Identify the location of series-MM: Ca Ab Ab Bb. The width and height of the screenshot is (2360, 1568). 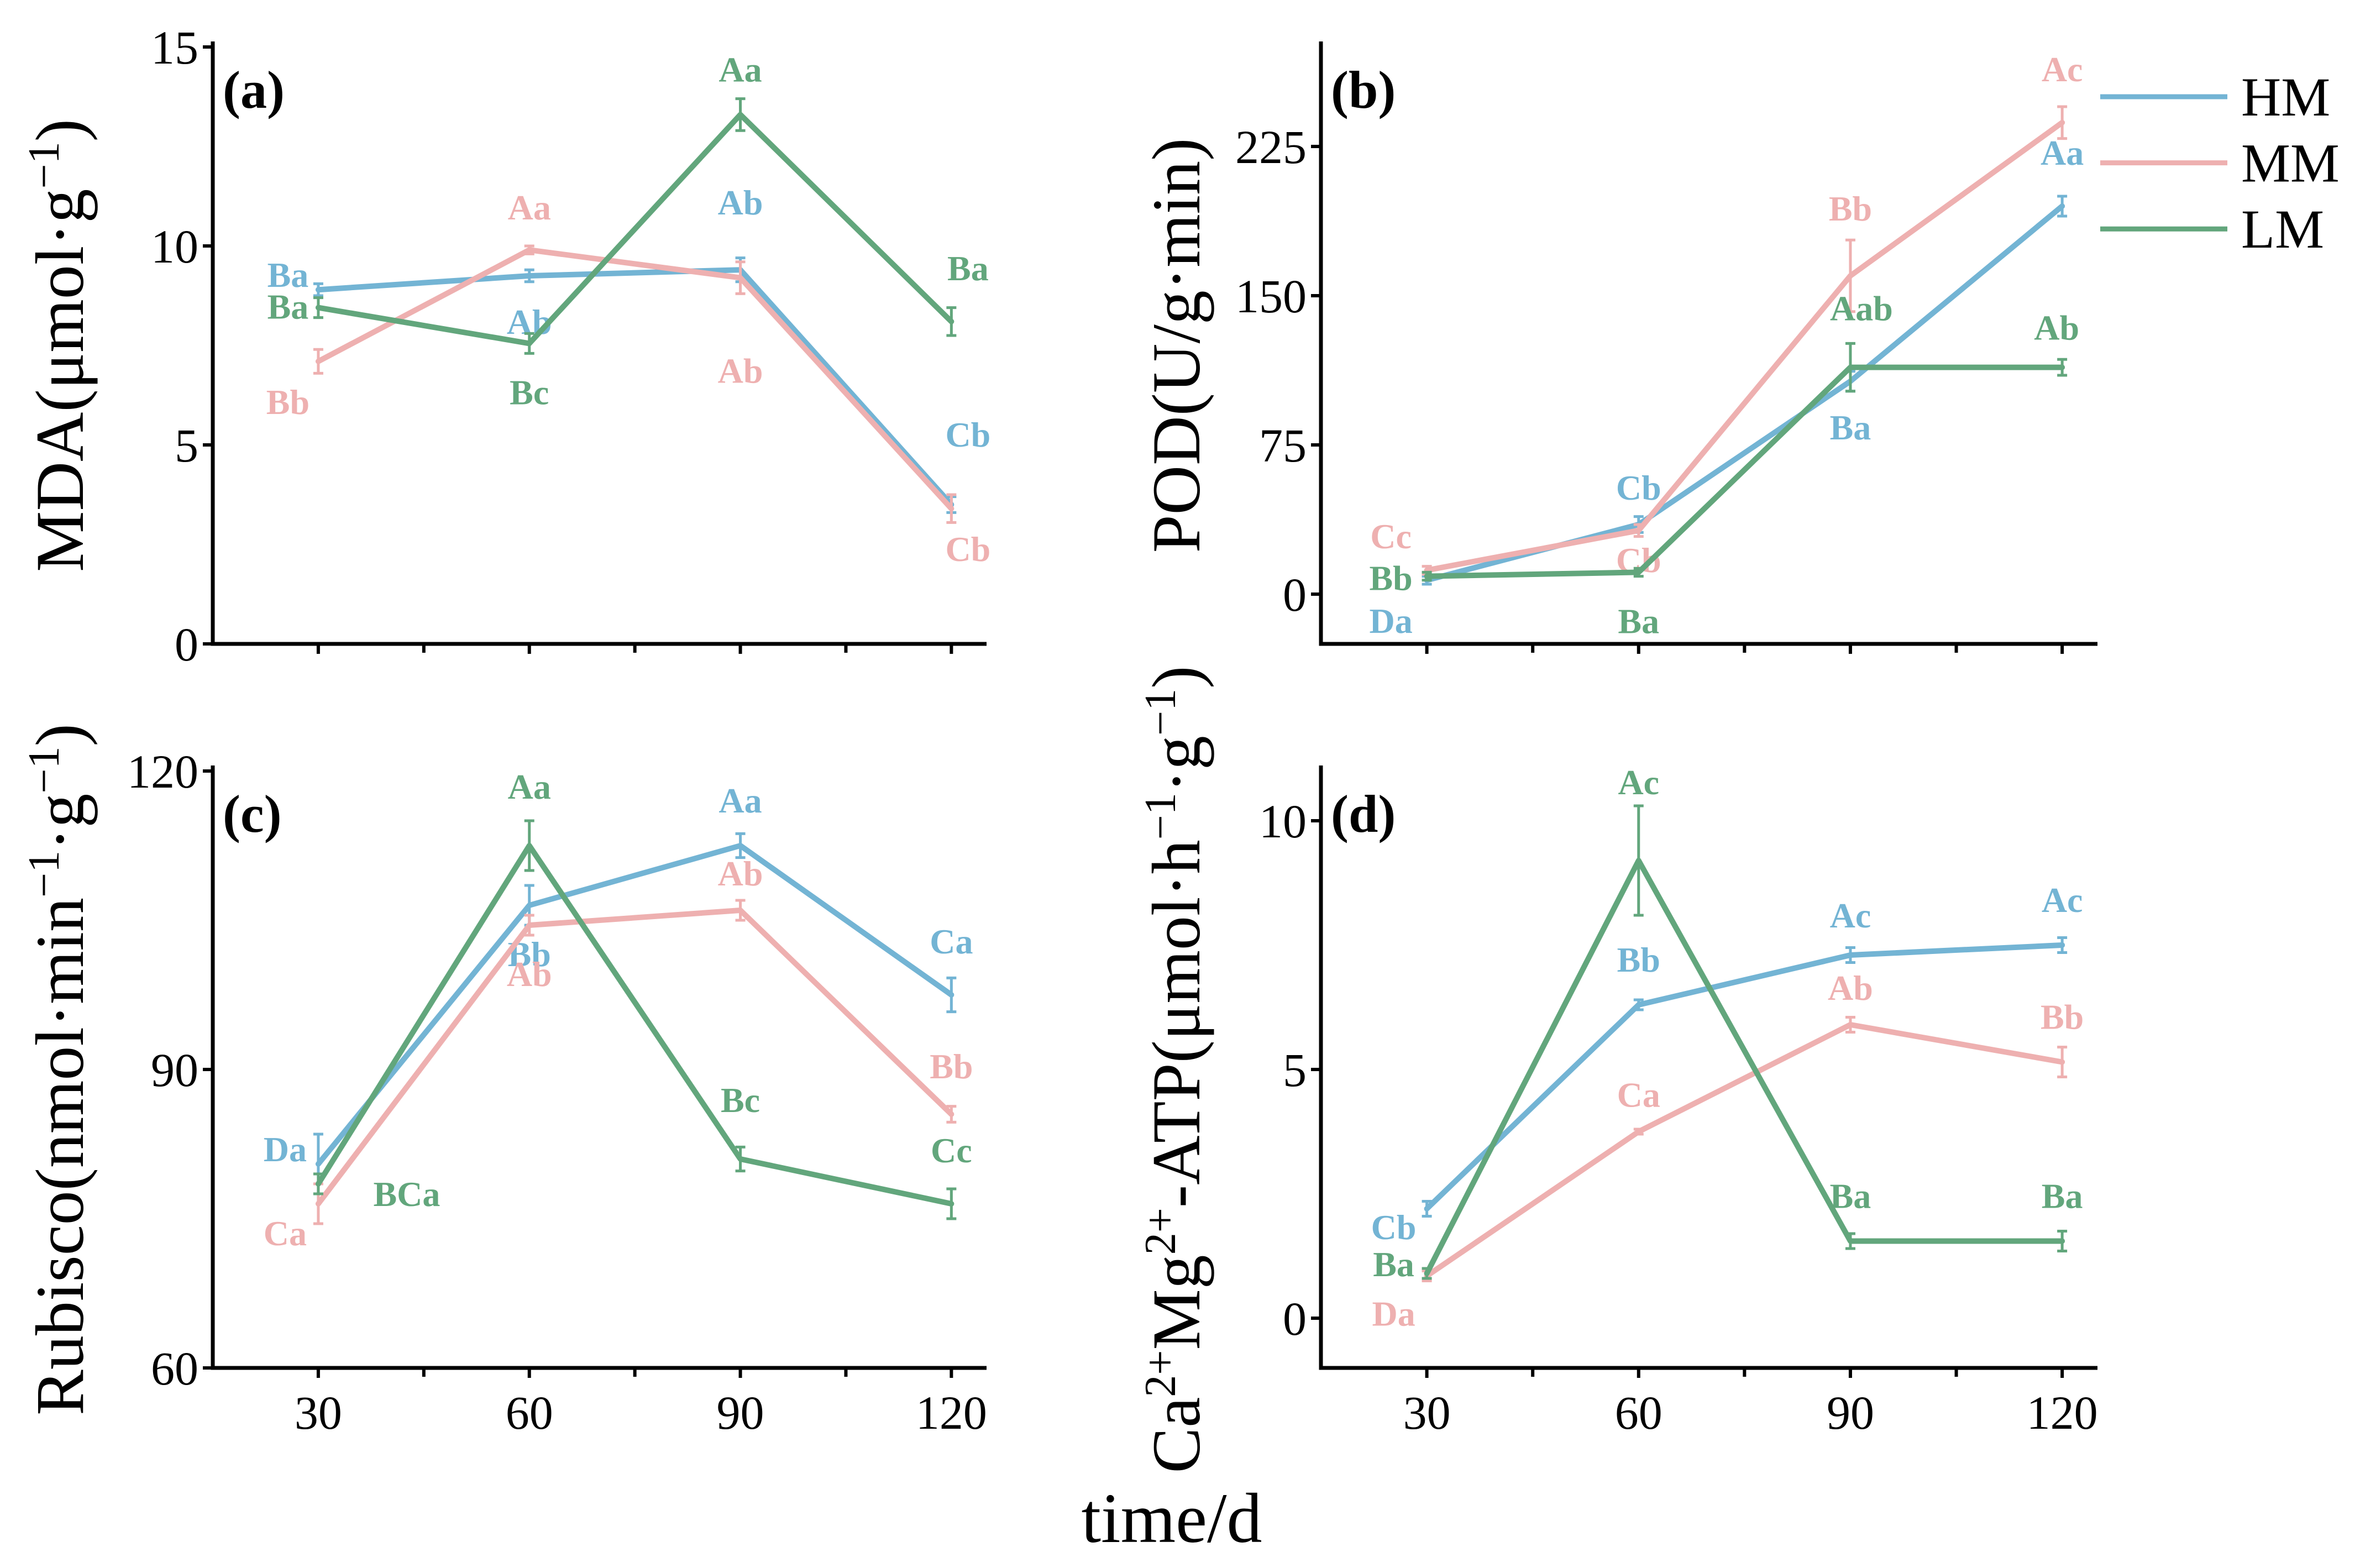
(618, 1053).